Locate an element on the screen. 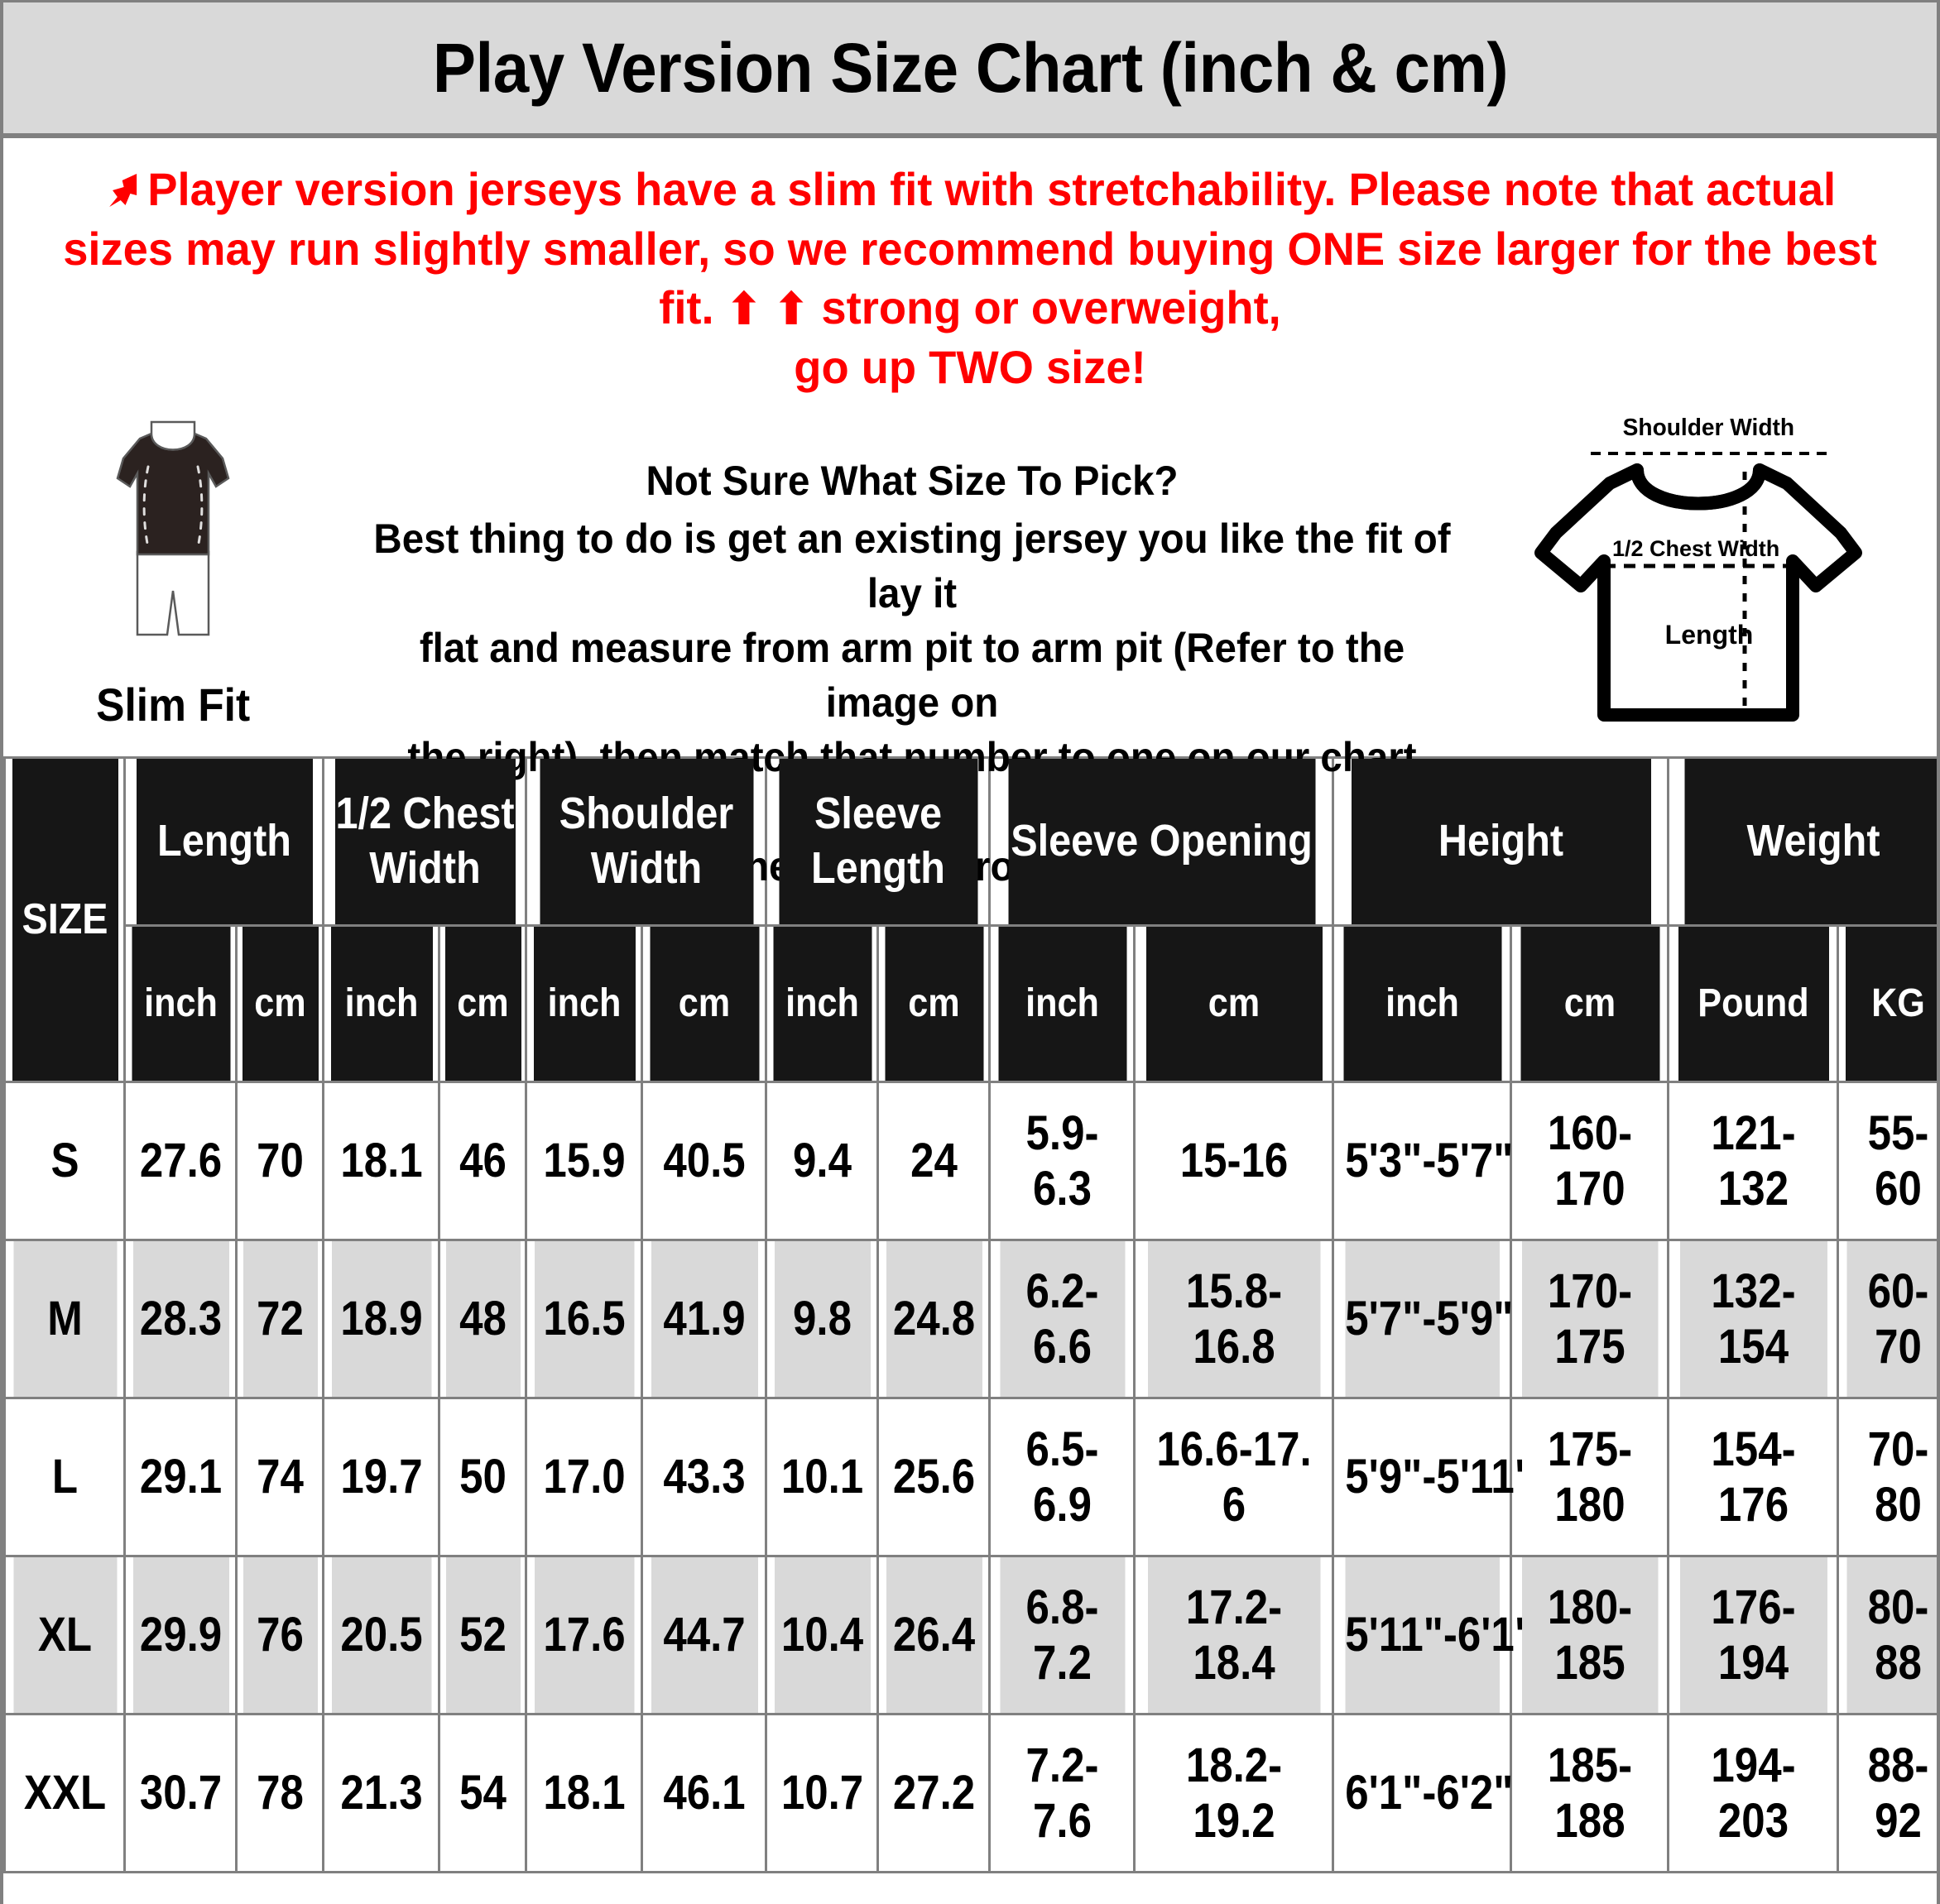 The image size is (1940, 1904). header-unit-chest-cm: cm is located at coordinates (482, 1003).